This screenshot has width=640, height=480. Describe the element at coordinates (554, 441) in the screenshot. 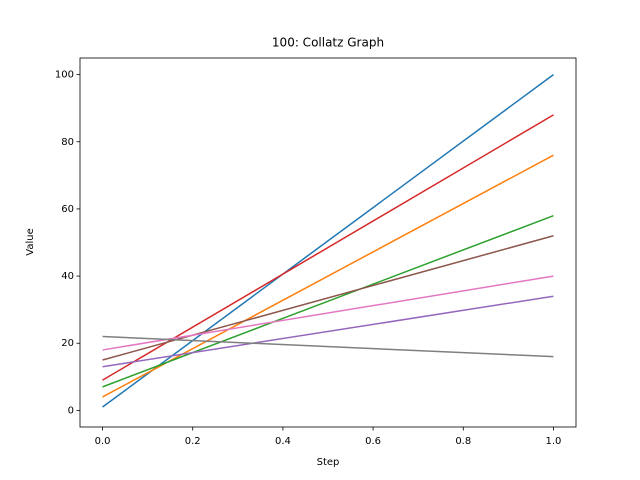

I see `x-tick-label: 1.0` at that location.